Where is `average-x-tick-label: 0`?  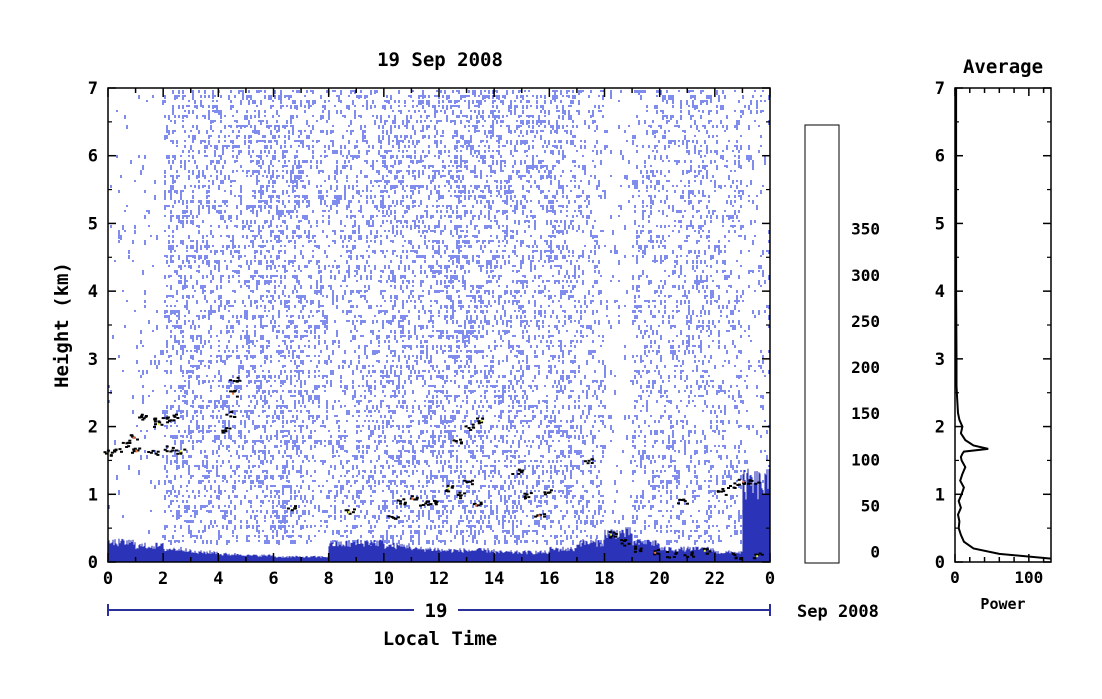
average-x-tick-label: 0 is located at coordinates (955, 577).